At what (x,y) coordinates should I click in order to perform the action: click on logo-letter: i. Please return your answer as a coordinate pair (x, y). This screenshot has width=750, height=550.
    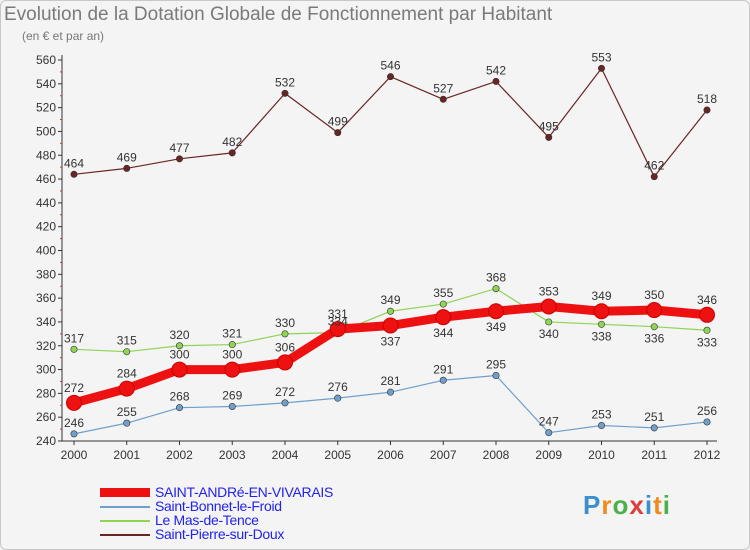
    Looking at the image, I should click on (649, 505).